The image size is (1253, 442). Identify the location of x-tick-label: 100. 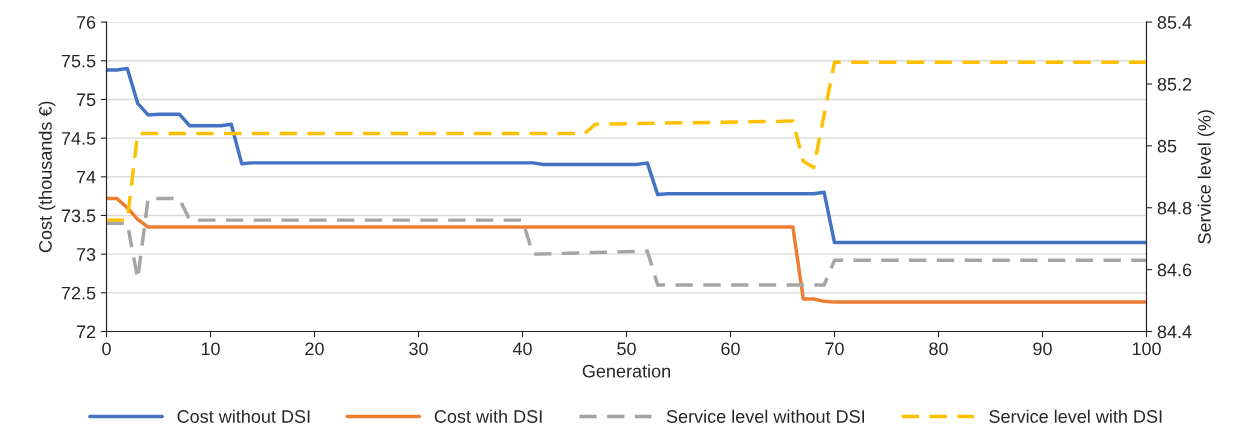
(1146, 349).